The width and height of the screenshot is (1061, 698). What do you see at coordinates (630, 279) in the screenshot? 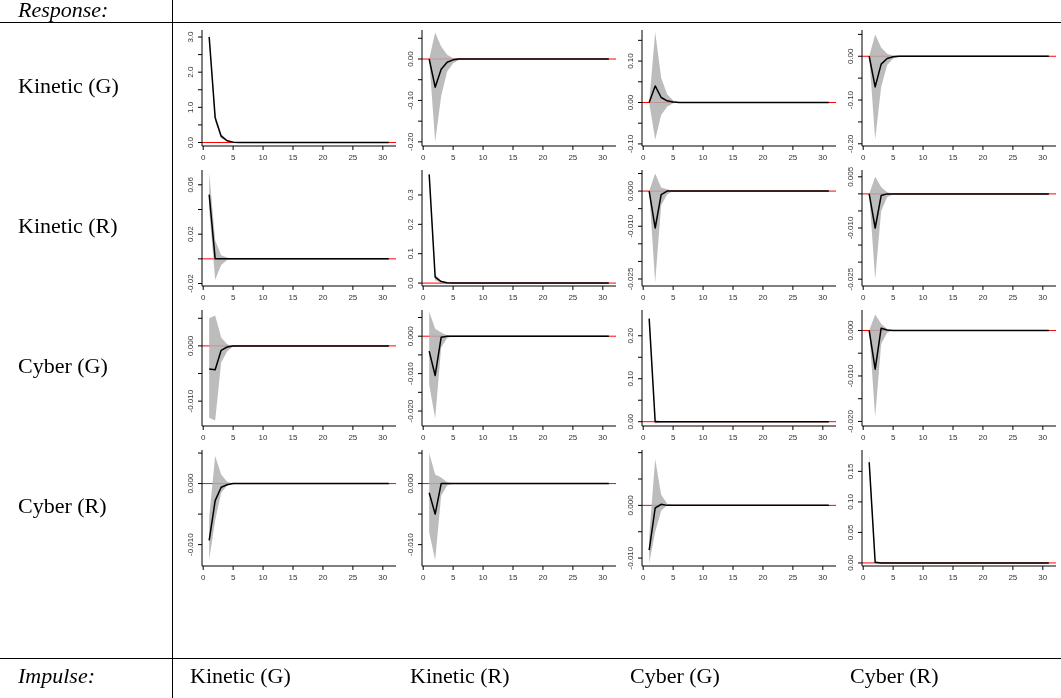
I see `y-tick-label: -0.025` at bounding box center [630, 279].